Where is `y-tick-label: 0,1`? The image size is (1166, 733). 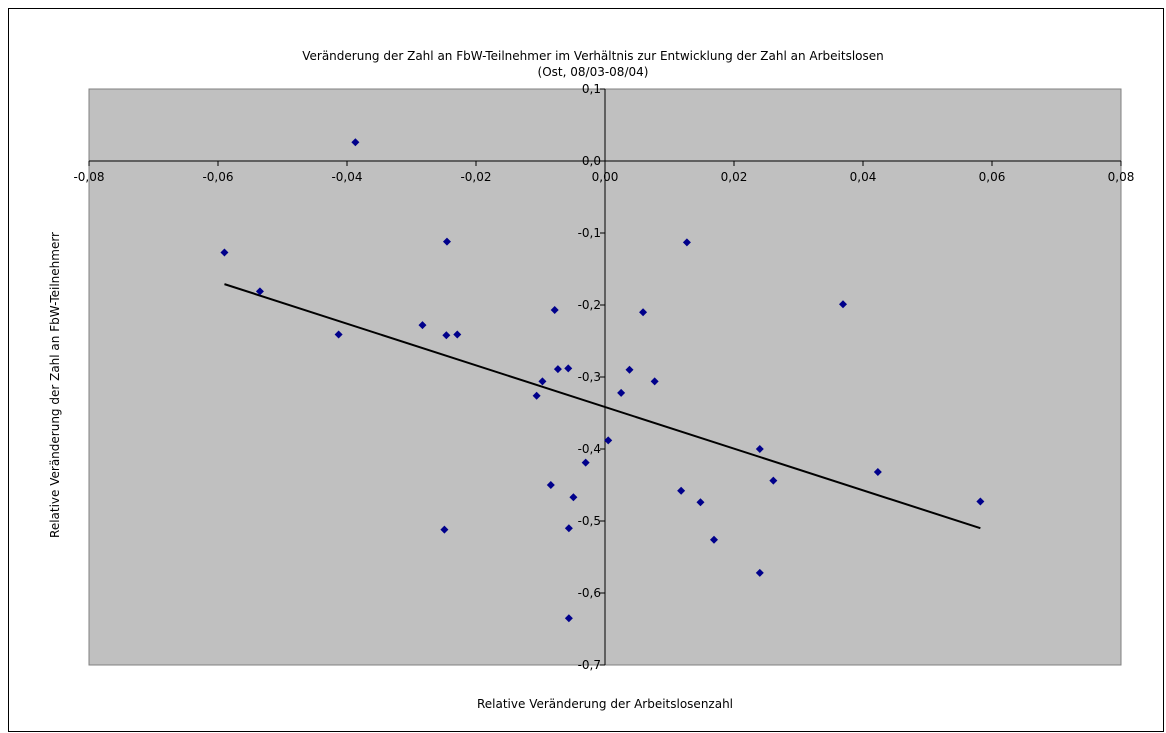
y-tick-label: 0,1 is located at coordinates (591, 89).